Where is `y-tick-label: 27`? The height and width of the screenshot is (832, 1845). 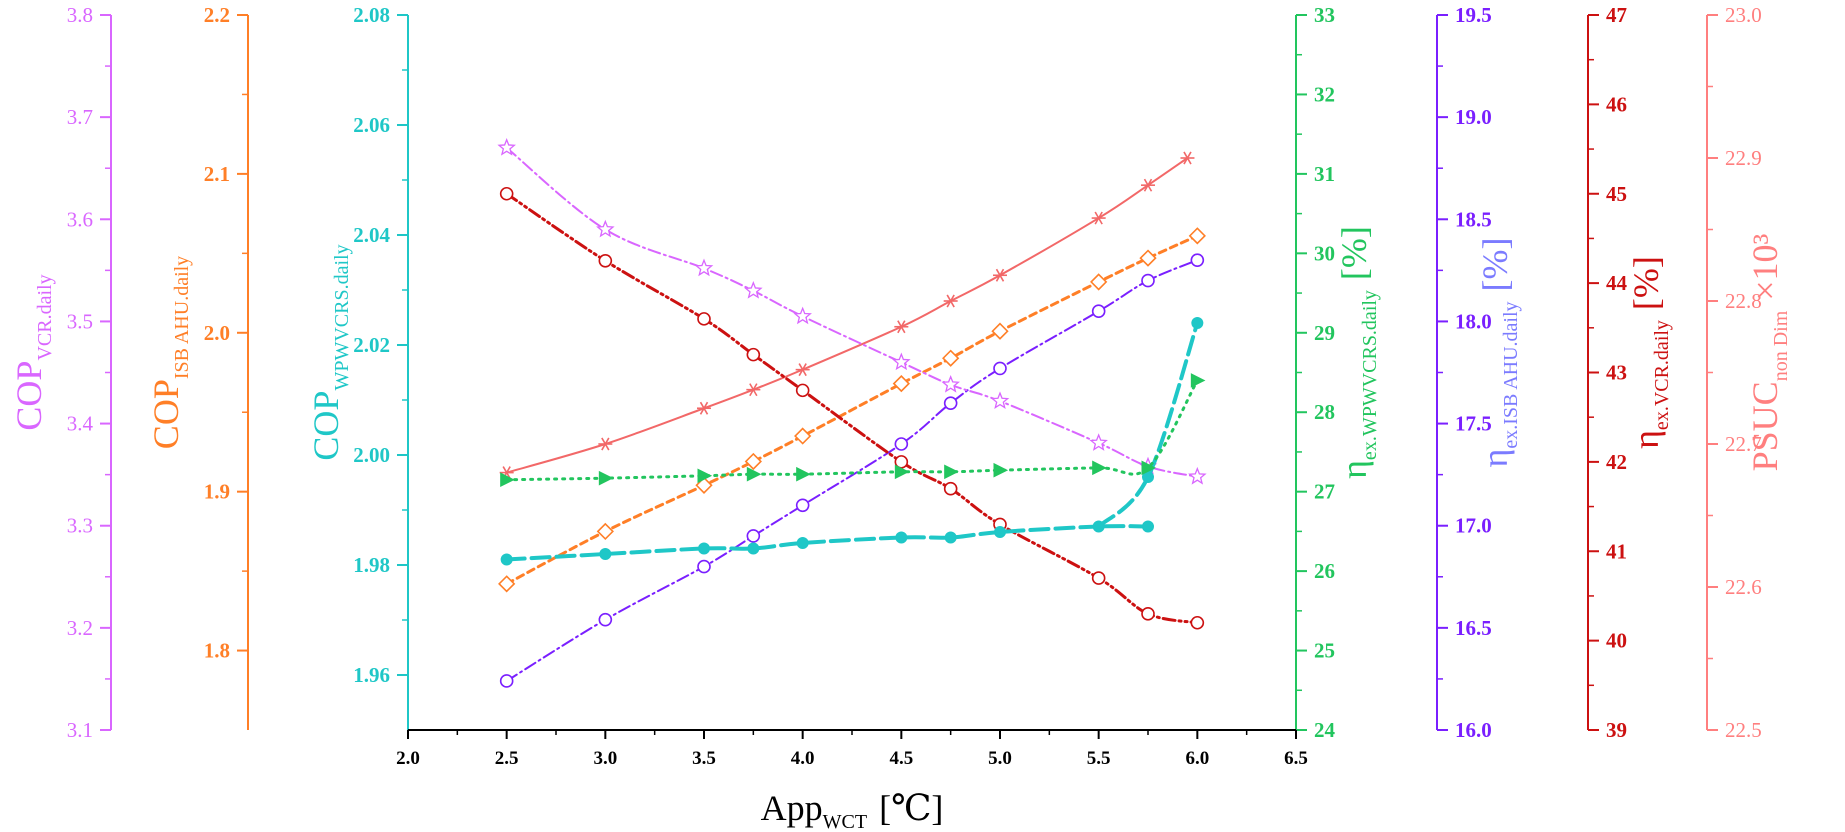
y-tick-label: 27 is located at coordinates (1324, 492).